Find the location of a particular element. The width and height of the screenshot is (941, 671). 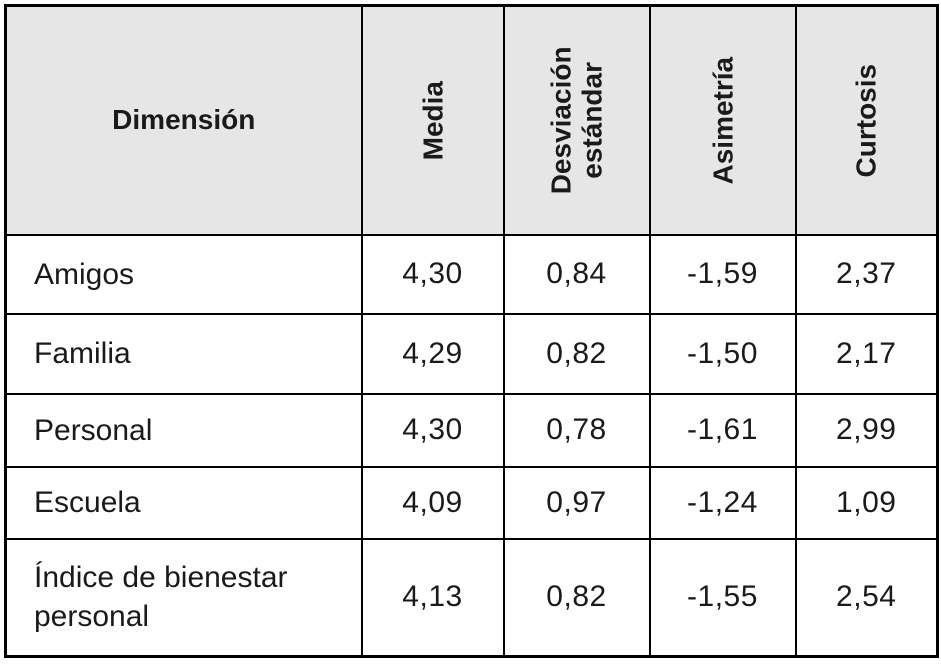

column-header-dimension-label: Dimensión is located at coordinates (184, 120).